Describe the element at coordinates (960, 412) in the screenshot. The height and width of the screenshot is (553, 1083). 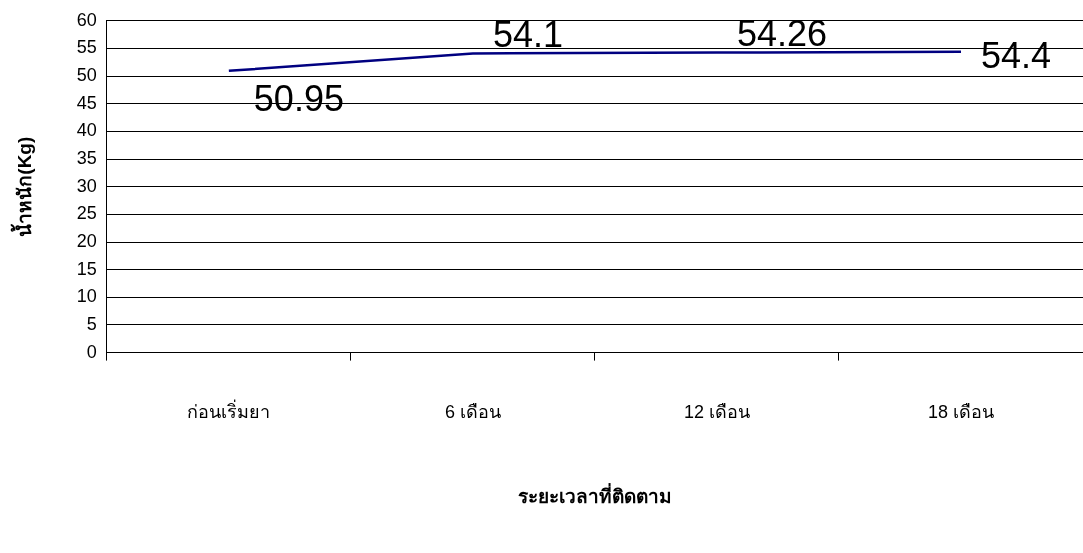
I see `x-tick-label: 18 เดือน` at that location.